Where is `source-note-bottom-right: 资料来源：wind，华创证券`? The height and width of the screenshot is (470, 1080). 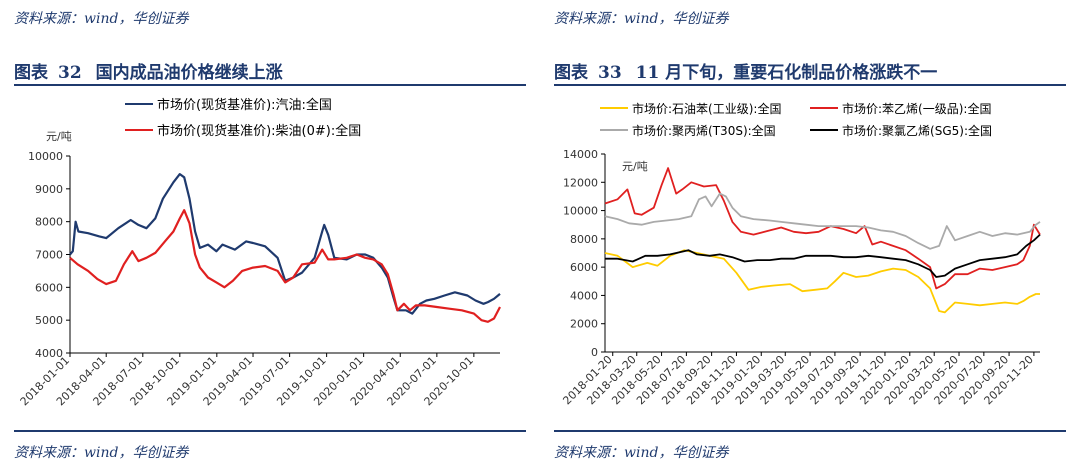
source-note-bottom-right: 资料来源：wind，华创证券 is located at coordinates (641, 453).